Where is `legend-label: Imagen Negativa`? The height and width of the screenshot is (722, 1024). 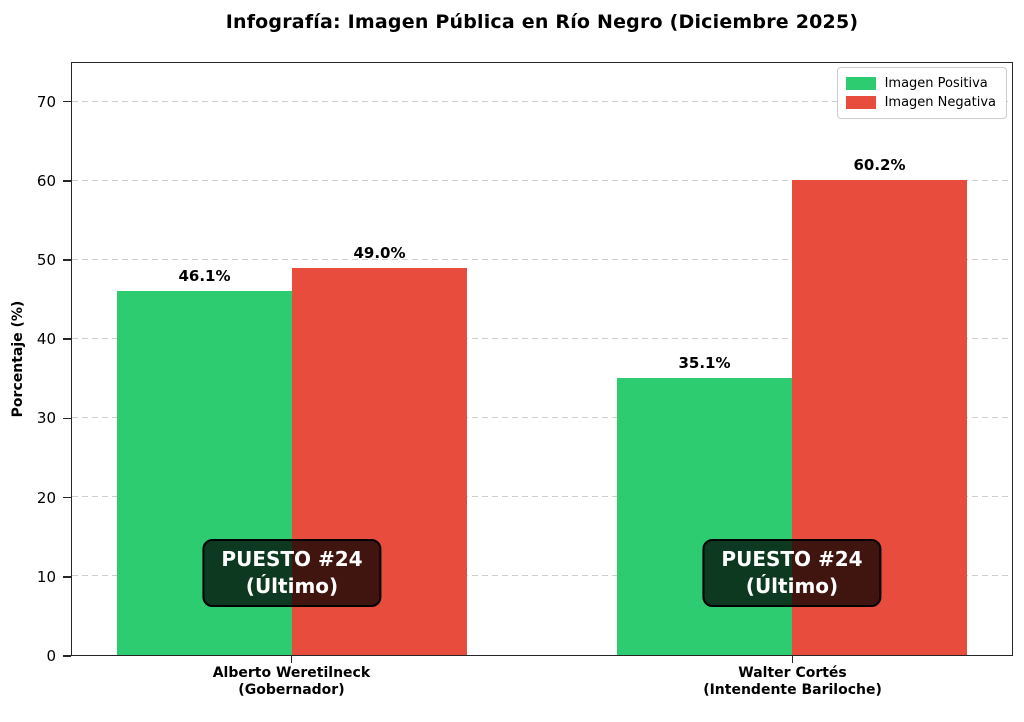
legend-label: Imagen Negativa is located at coordinates (940, 102).